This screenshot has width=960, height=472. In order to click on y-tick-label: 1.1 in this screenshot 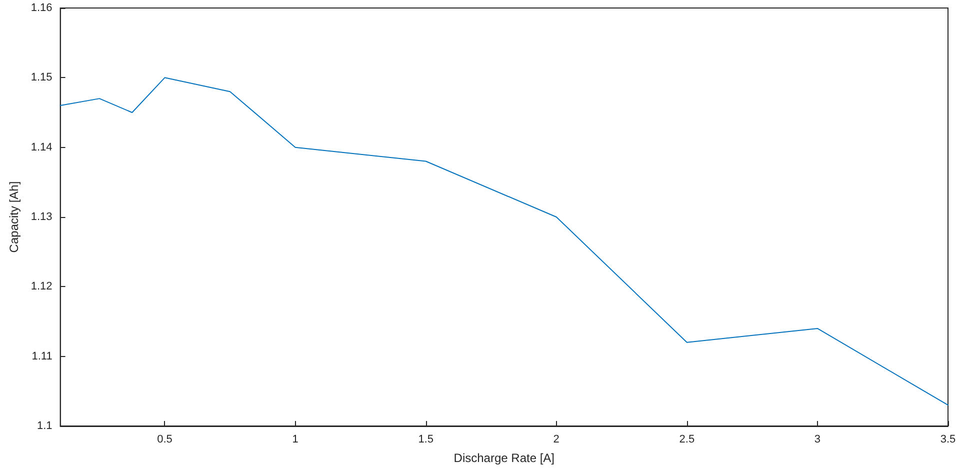, I will do `click(44, 426)`.